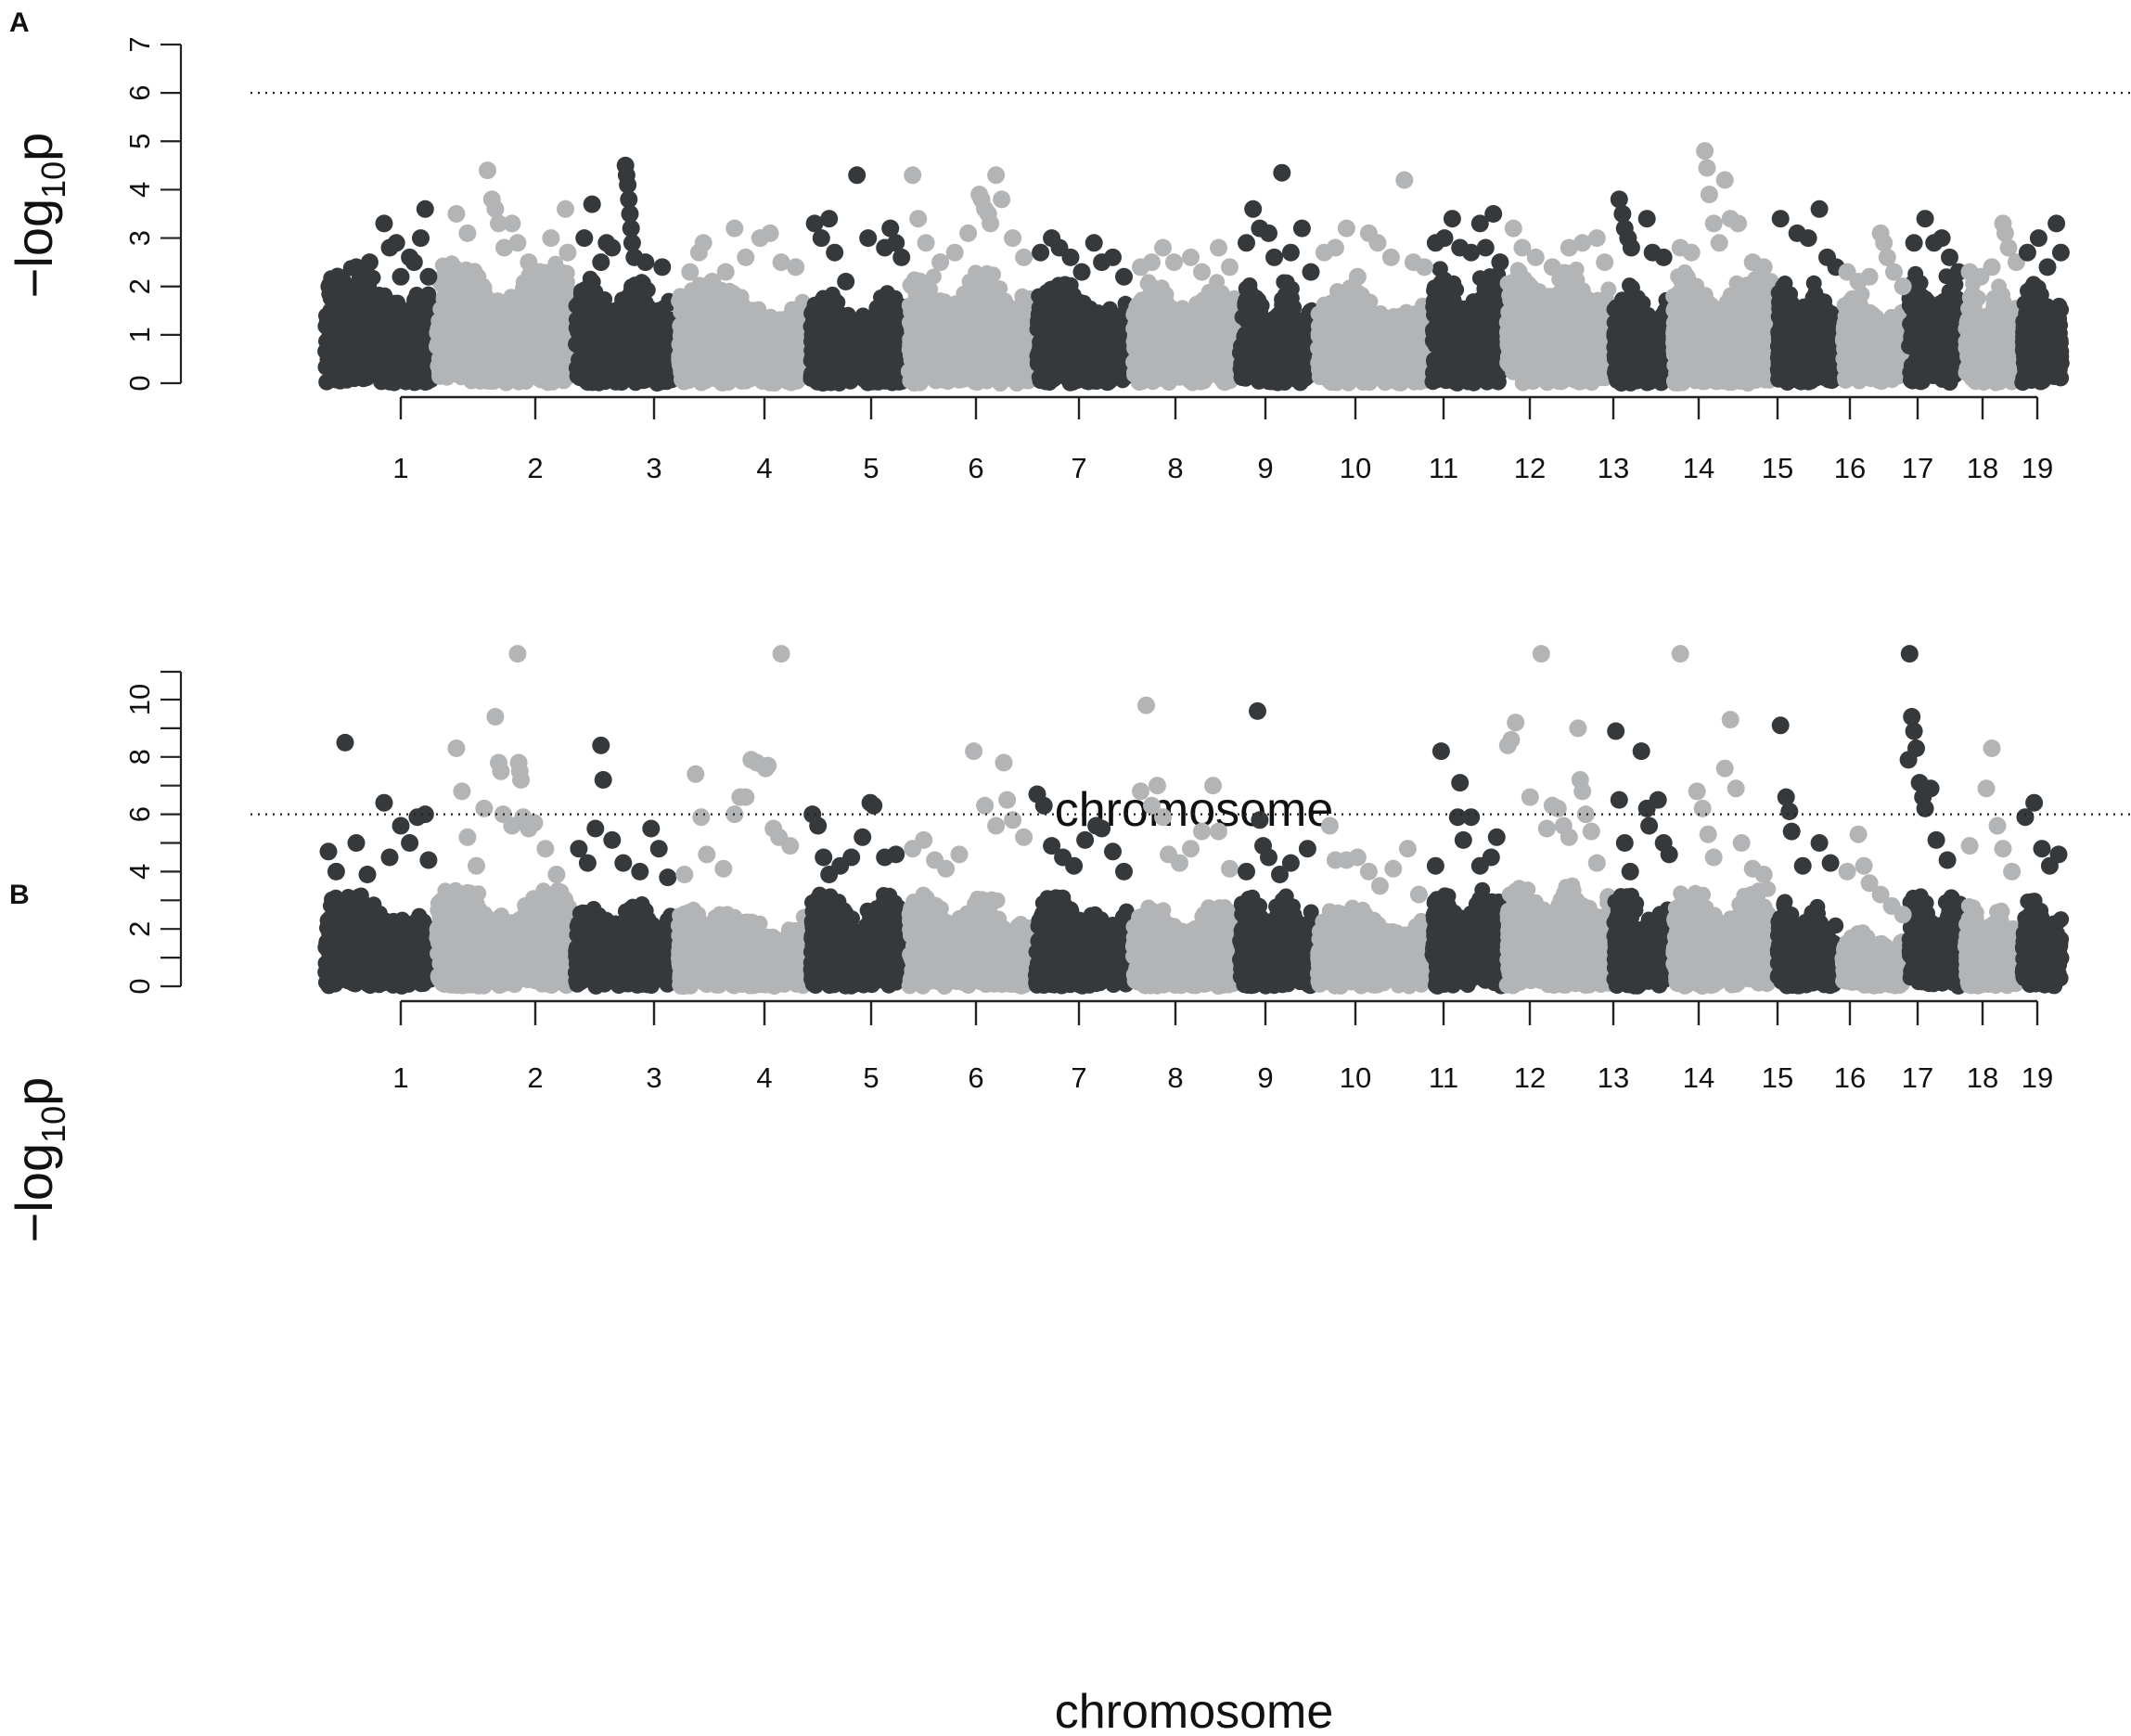 Image resolution: width=2131 pixels, height=1736 pixels. I want to click on panel-a-letter: A, so click(20, 23).